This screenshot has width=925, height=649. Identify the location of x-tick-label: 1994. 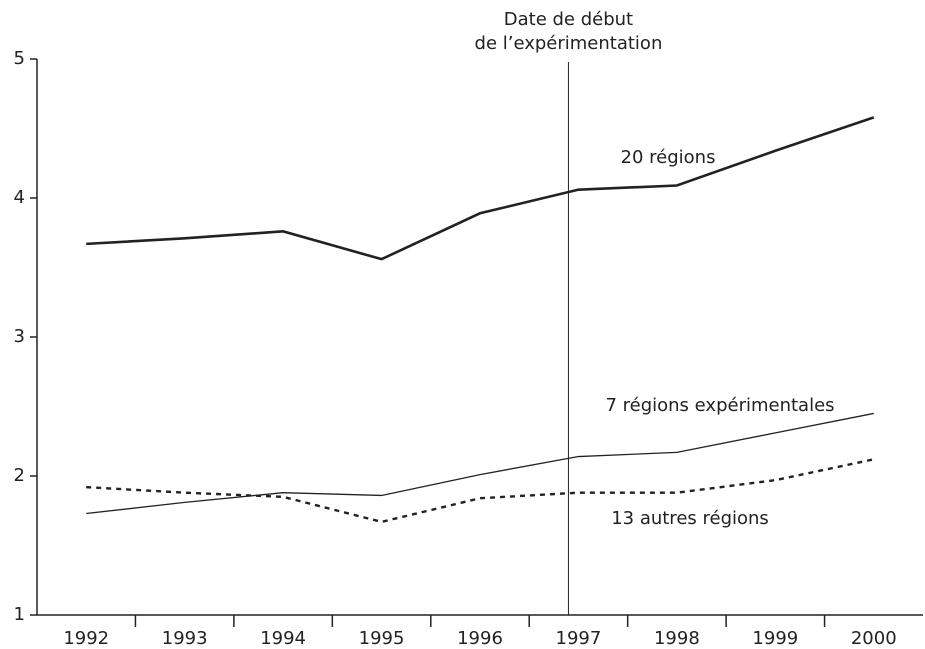
(283, 638).